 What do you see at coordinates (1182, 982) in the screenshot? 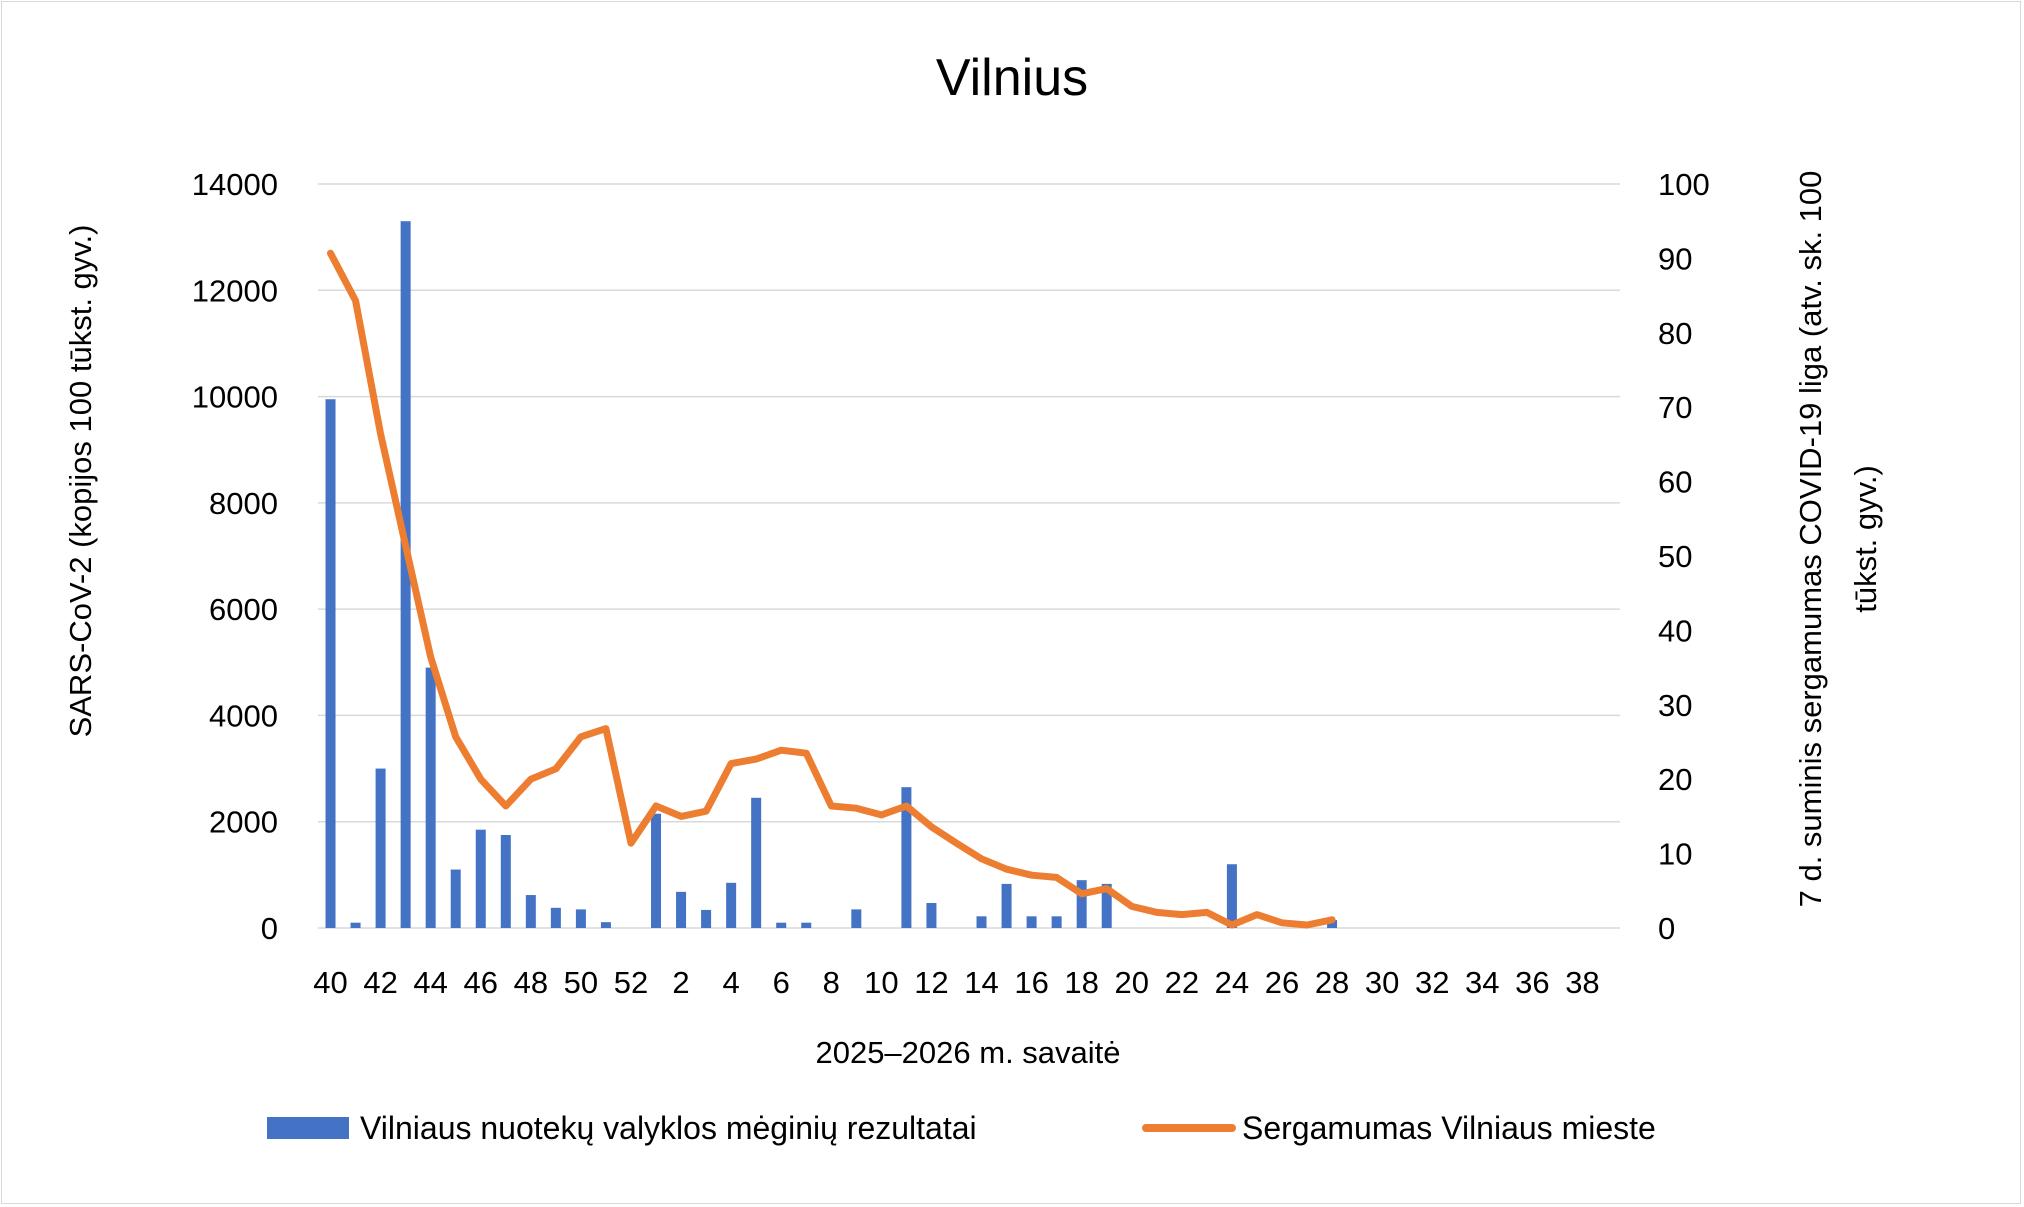
I see `x-tick-label: 22` at bounding box center [1182, 982].